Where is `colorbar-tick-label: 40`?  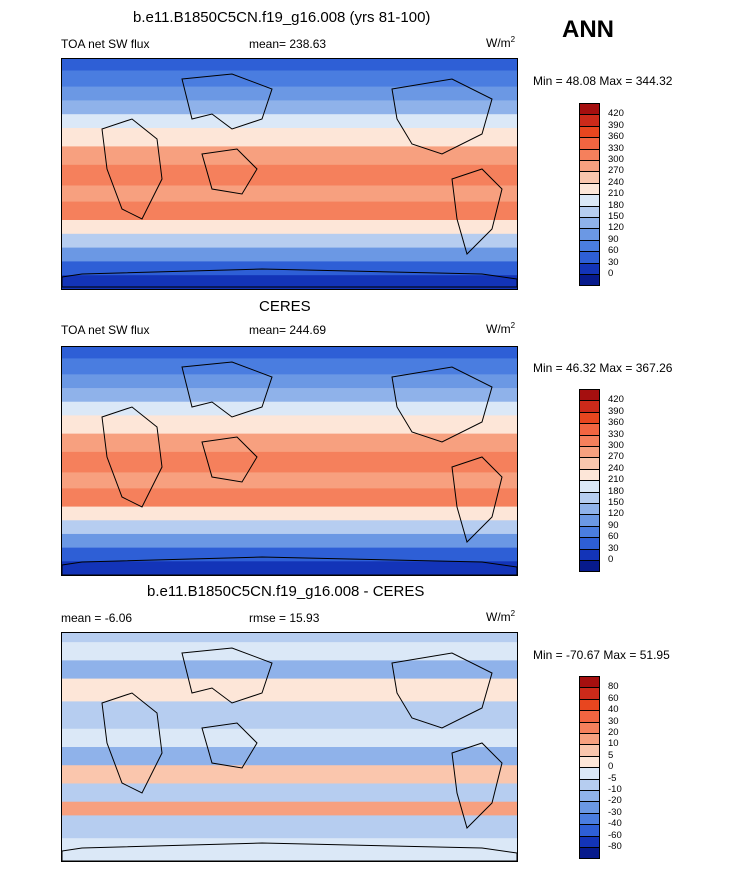
colorbar-tick-label: 40 is located at coordinates (613, 710).